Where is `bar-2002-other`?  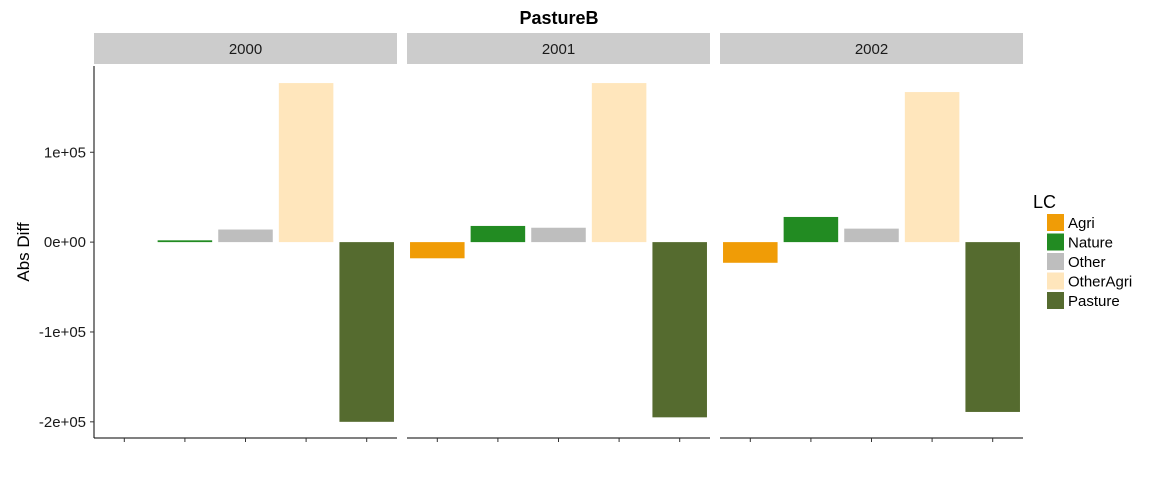 bar-2002-other is located at coordinates (871, 235).